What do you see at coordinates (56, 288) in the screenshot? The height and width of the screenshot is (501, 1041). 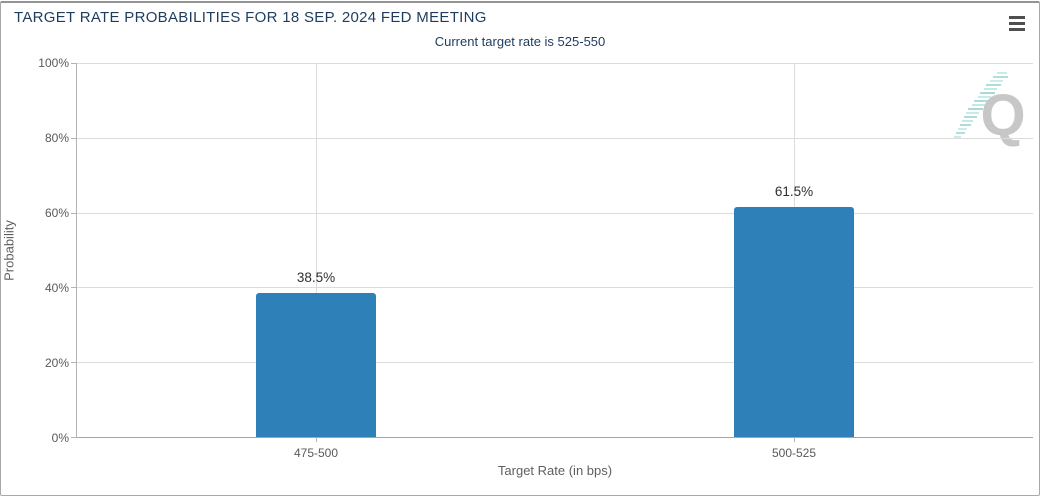 I see `y-tick-label: 40%` at bounding box center [56, 288].